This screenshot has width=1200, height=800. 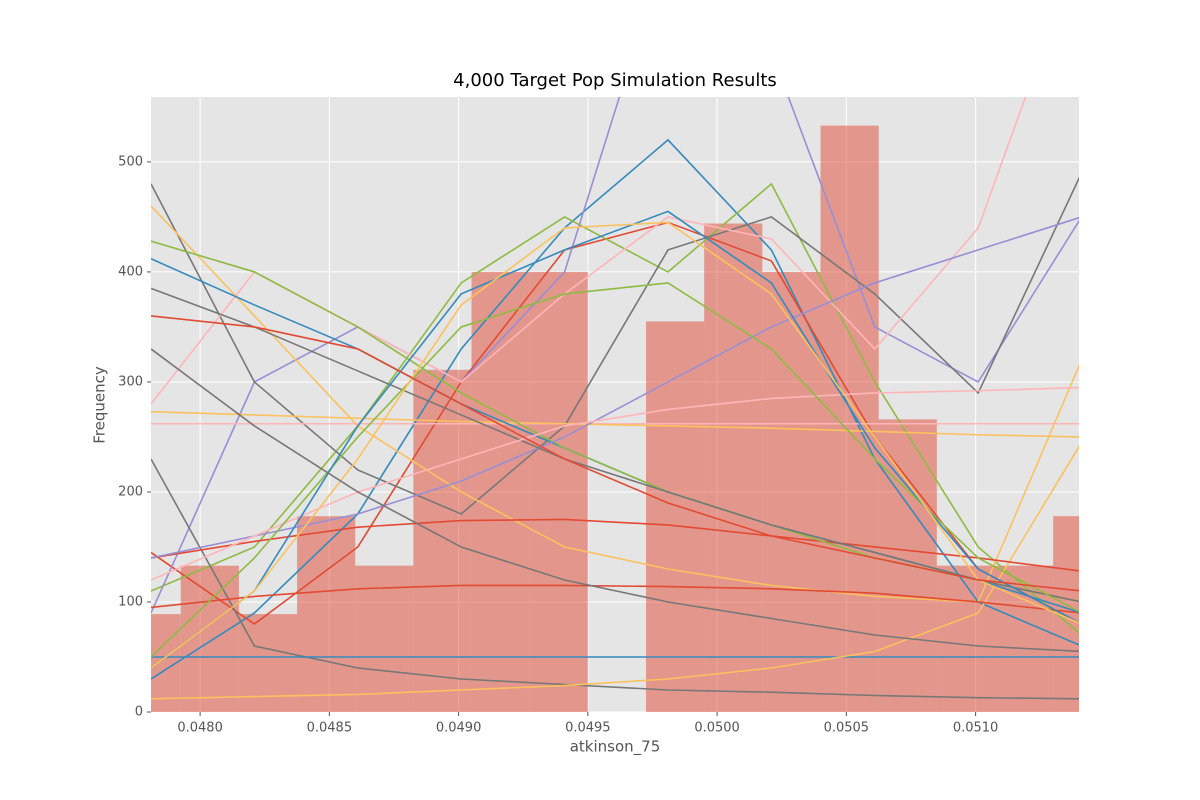 I want to click on x-tick-label: 0.0510, so click(x=976, y=728).